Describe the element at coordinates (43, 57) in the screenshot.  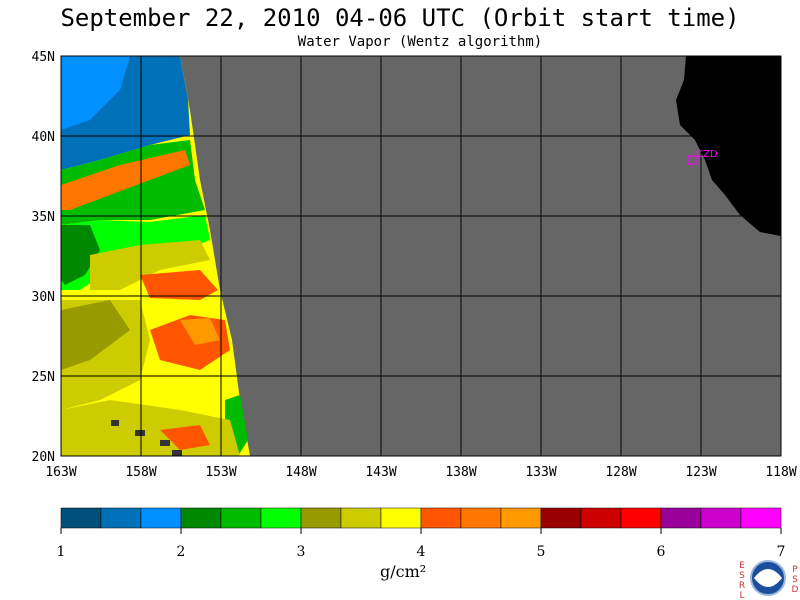
I see `lat-tick-label: 45N` at that location.